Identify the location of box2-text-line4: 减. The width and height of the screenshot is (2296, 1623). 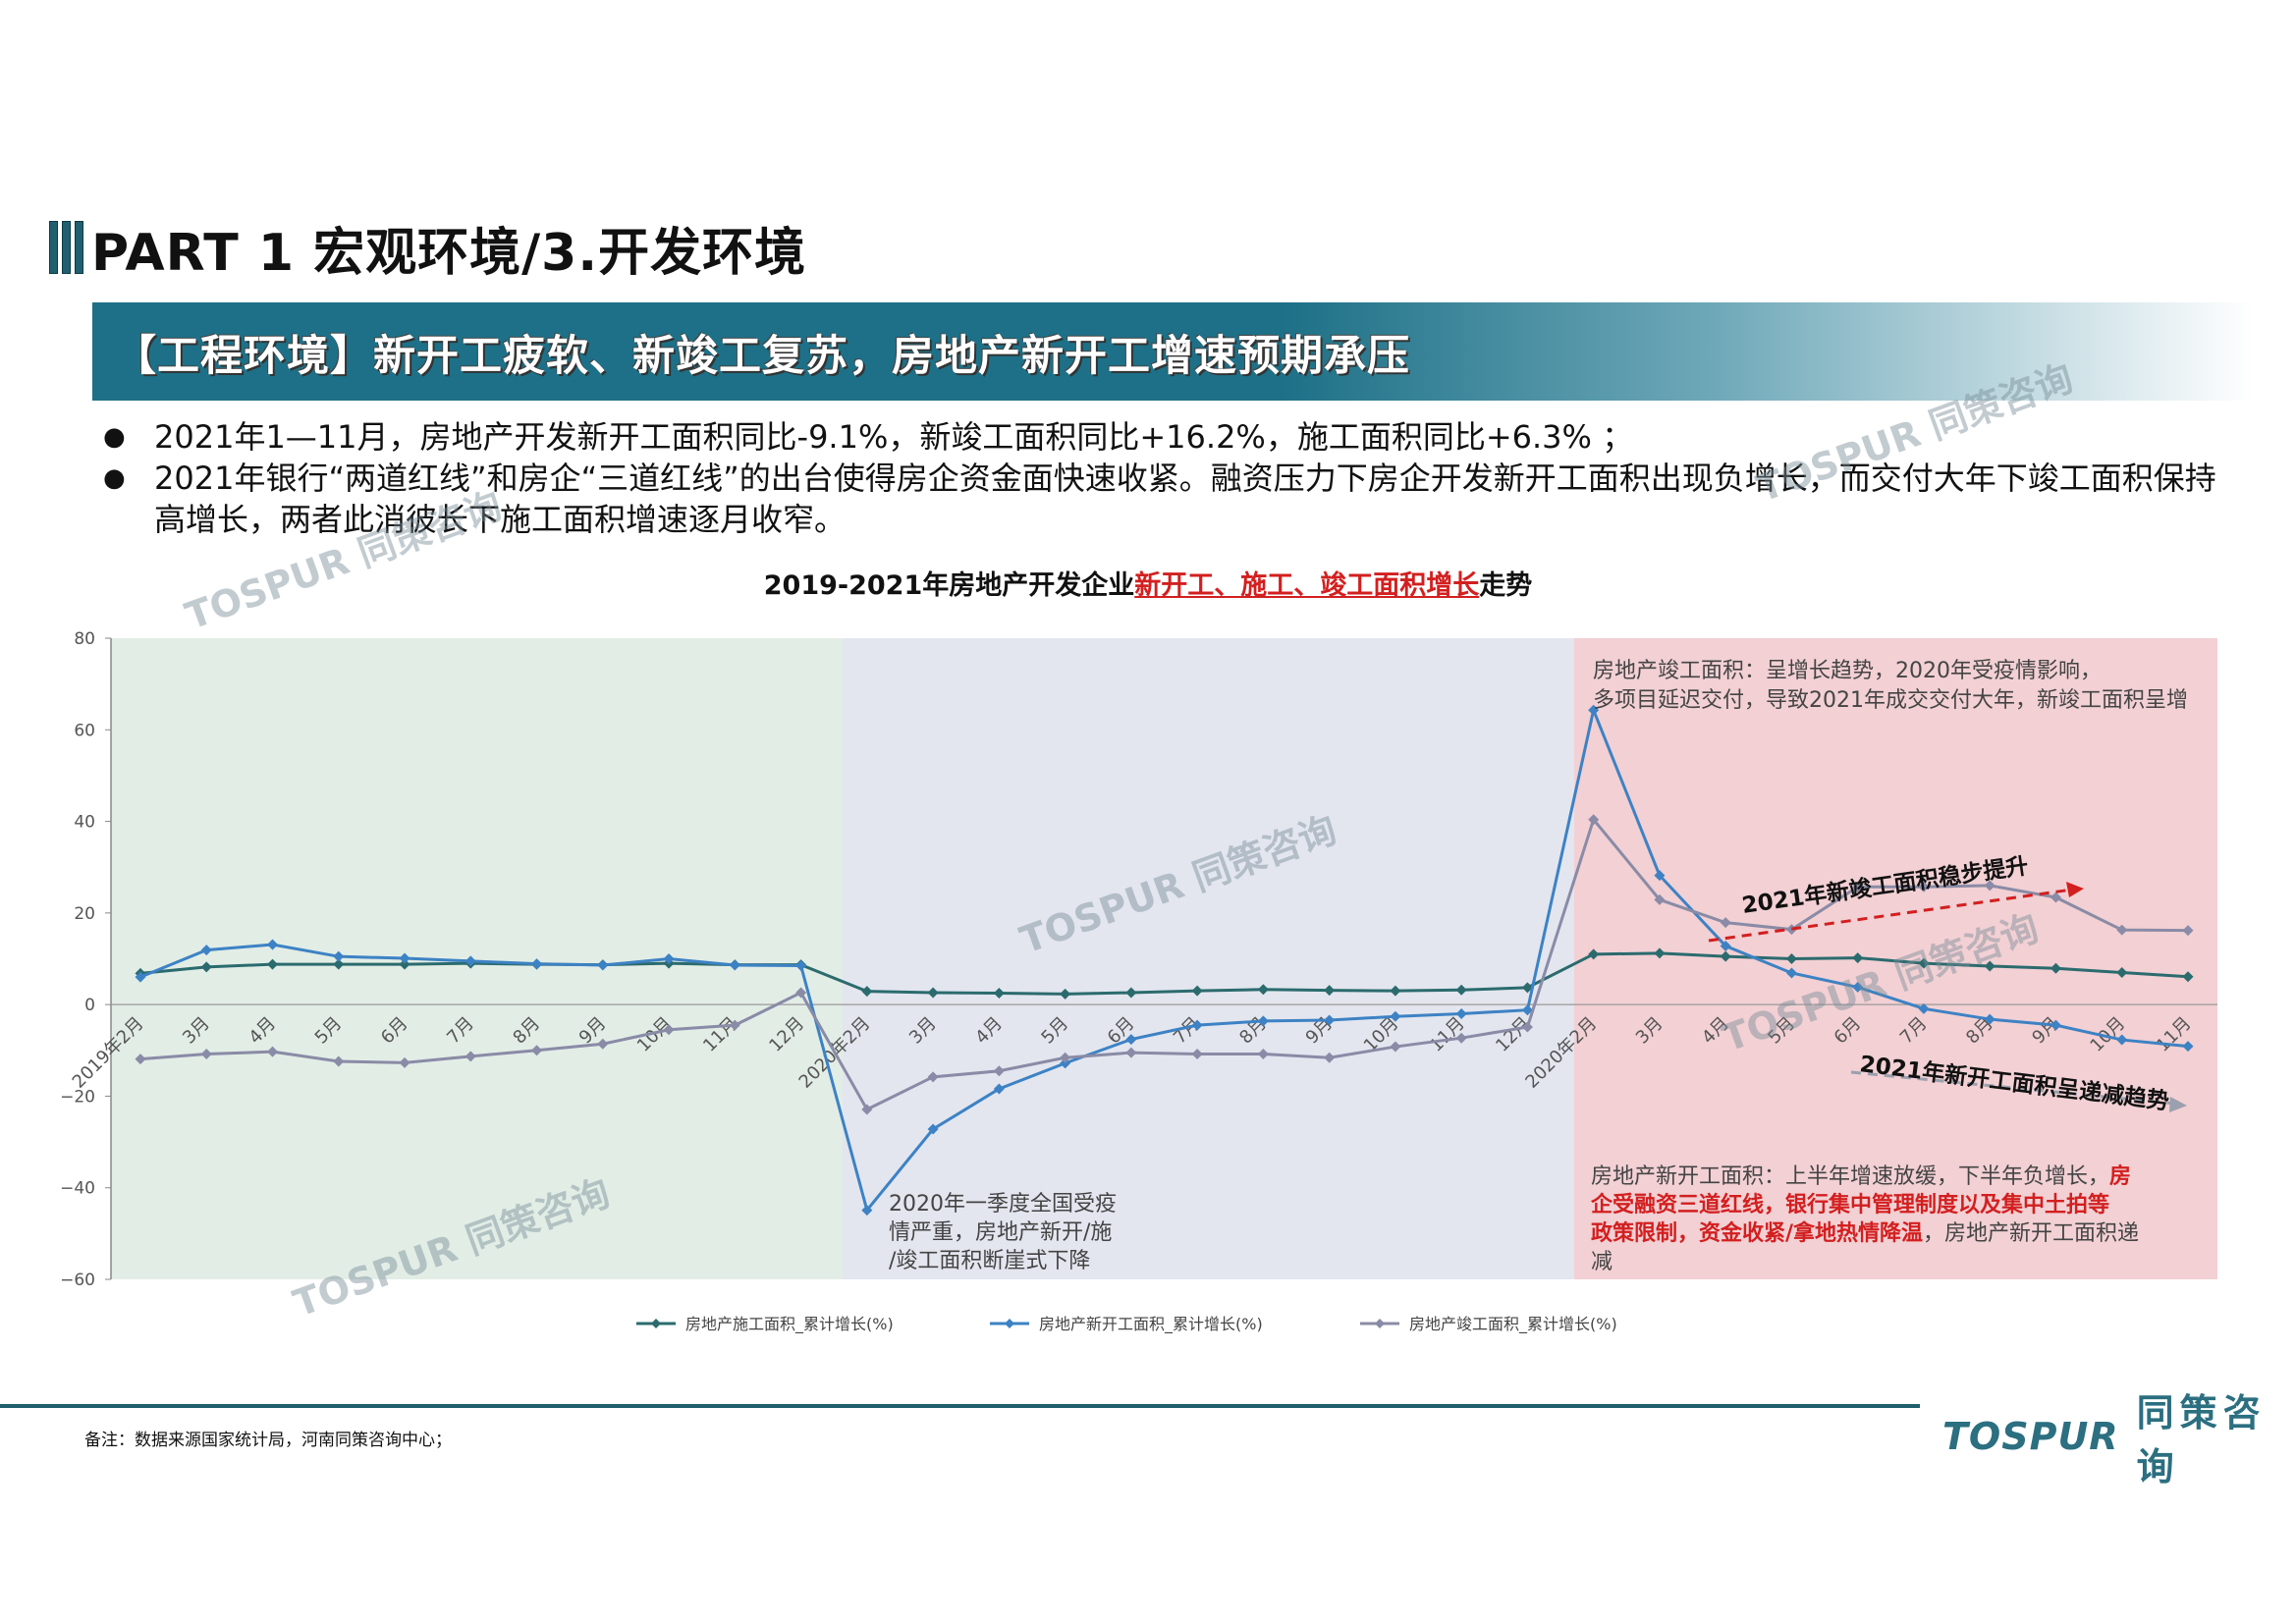
(1602, 1262).